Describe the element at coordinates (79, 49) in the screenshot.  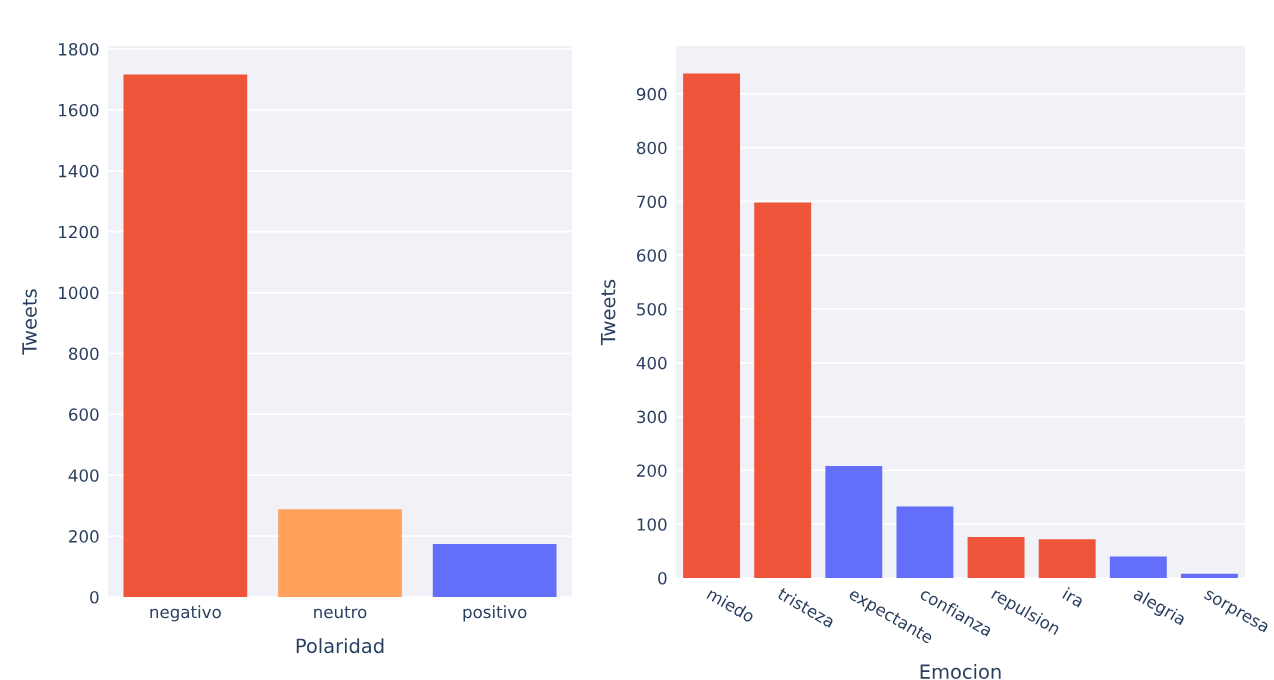
I see `y-tick-label: 1800` at that location.